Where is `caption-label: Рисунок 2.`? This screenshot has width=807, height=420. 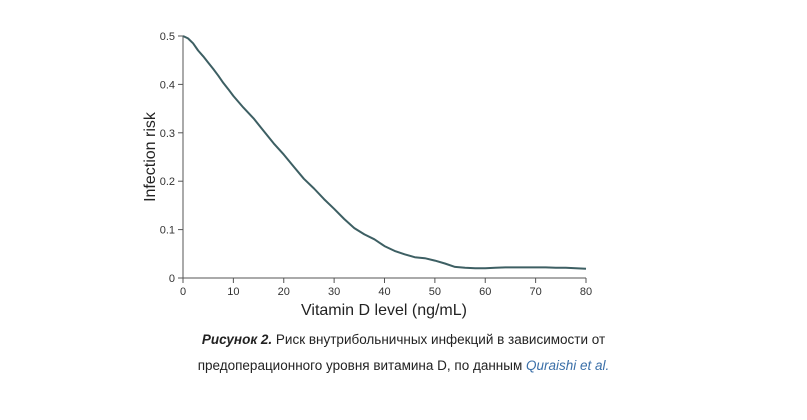 caption-label: Рисунок 2. is located at coordinates (237, 339).